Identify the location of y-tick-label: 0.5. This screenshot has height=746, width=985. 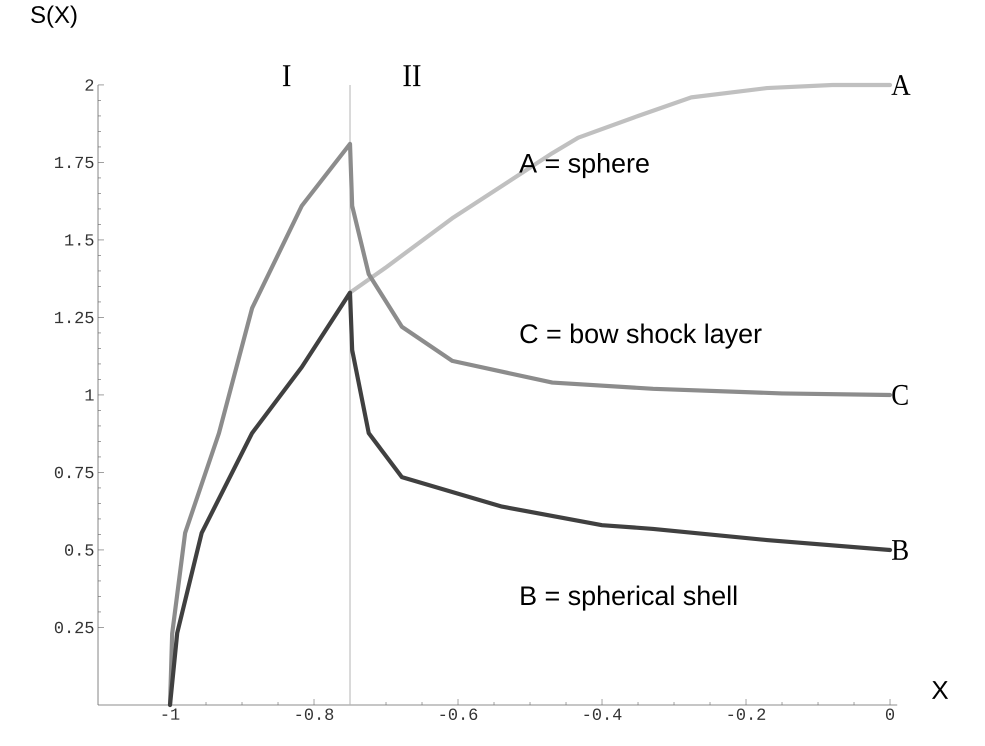
(79, 550).